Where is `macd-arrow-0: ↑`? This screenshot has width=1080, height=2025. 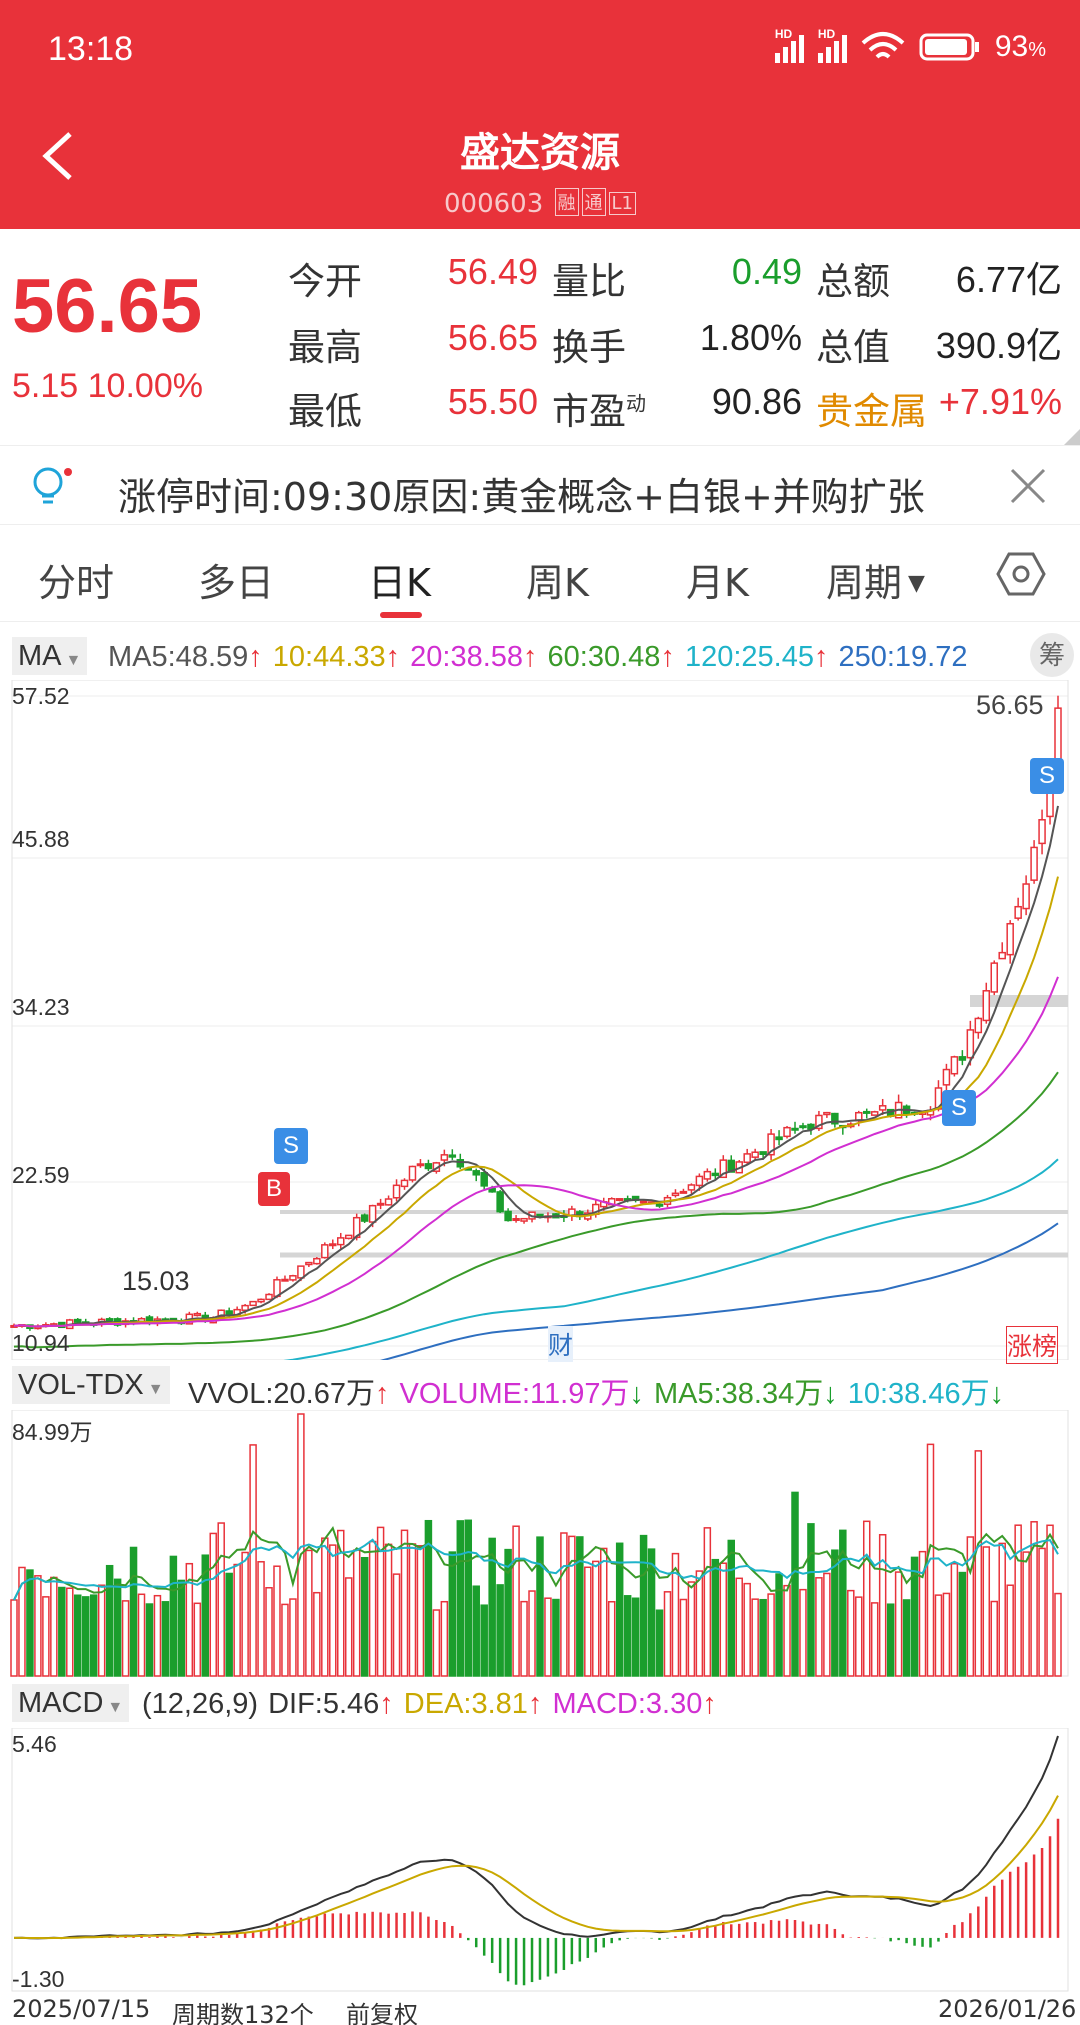
macd-arrow-0: ↑ is located at coordinates (386, 1704).